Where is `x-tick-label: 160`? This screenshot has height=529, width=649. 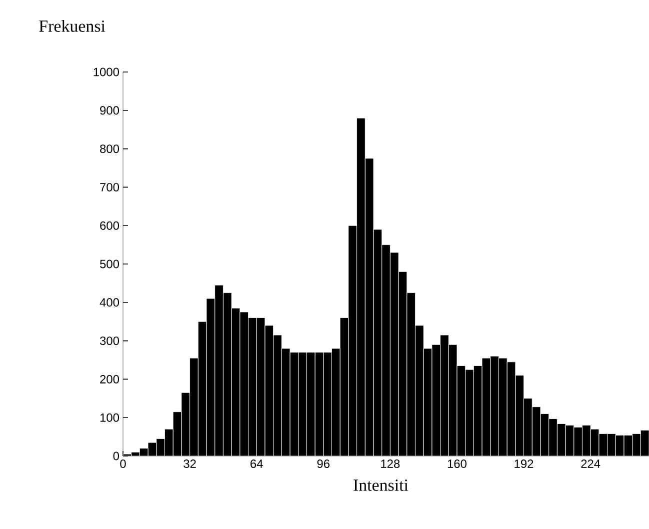
x-tick-label: 160 is located at coordinates (457, 464).